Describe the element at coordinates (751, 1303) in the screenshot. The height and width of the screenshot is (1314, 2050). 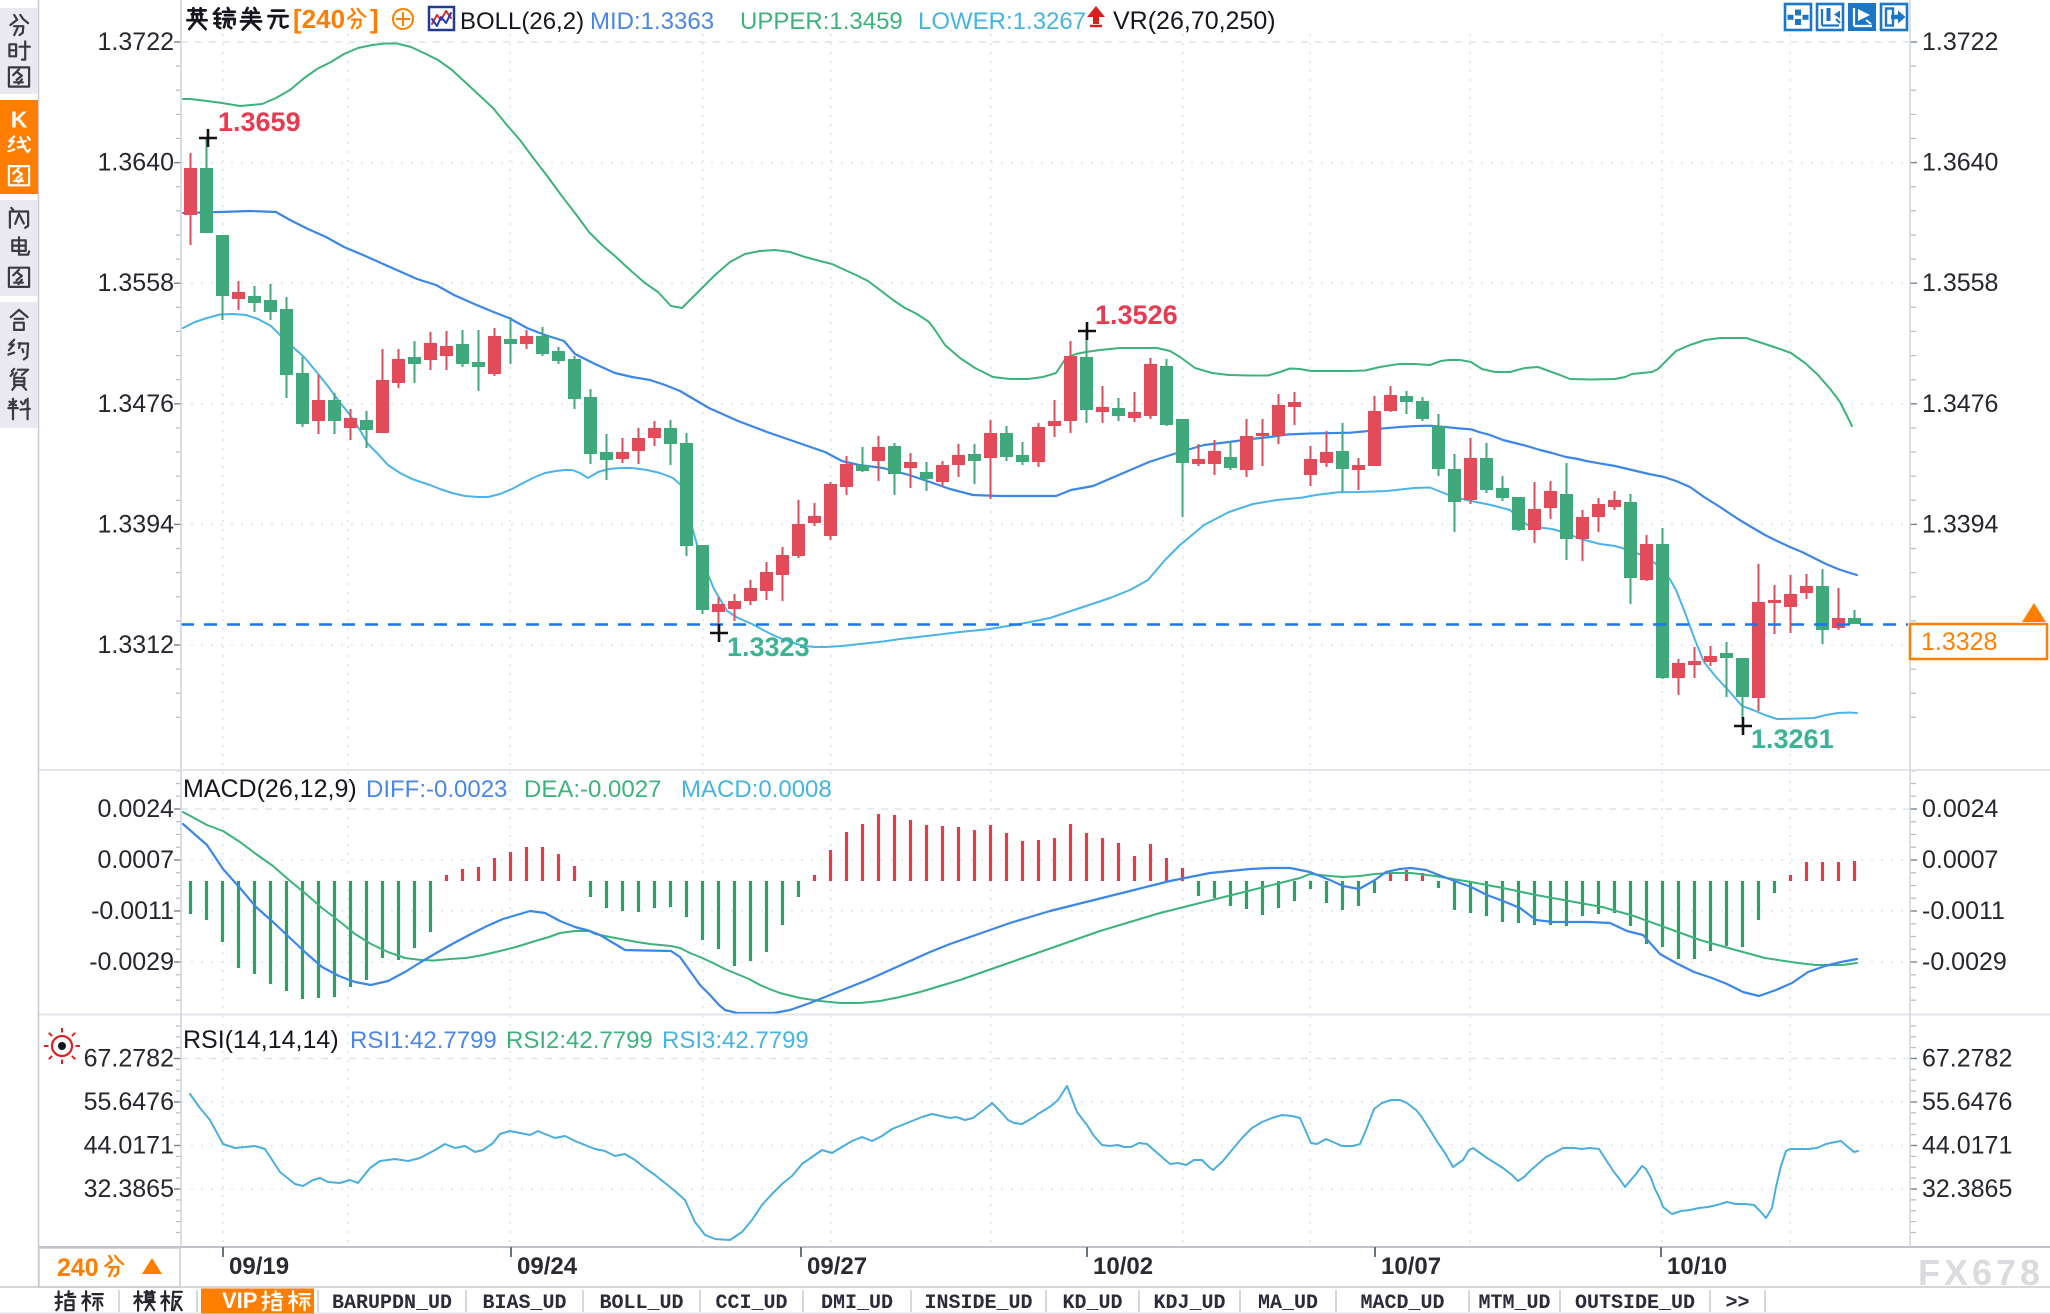
I see `svg-text: CCI_UD` at that location.